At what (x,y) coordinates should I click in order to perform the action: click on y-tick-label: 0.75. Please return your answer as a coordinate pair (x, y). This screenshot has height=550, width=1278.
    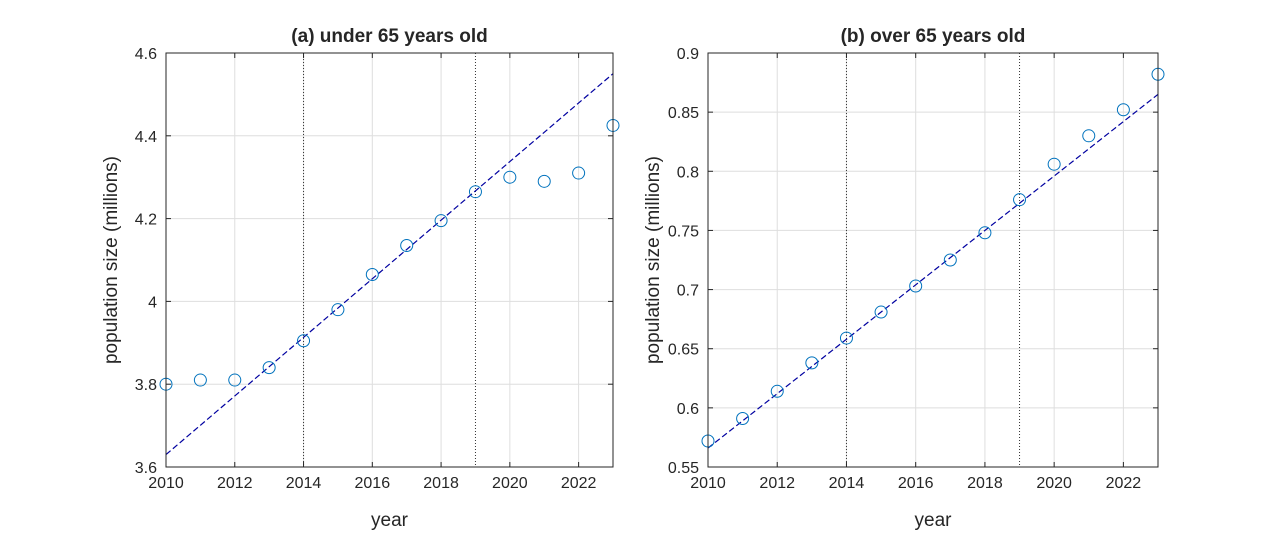
    Looking at the image, I should click on (683, 231).